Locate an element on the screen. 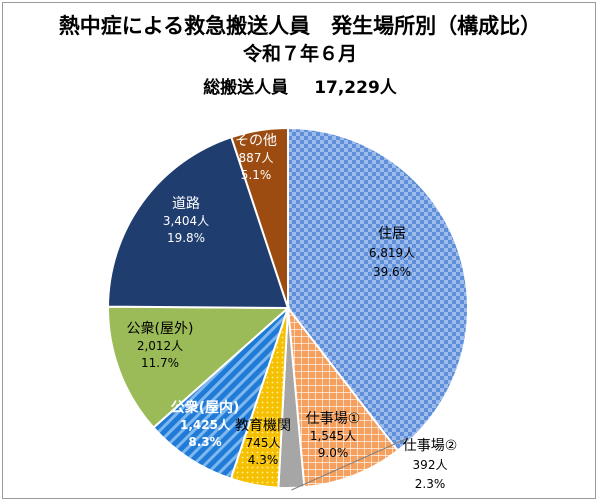  slice-label-count-4: 1,425人 is located at coordinates (205, 424).